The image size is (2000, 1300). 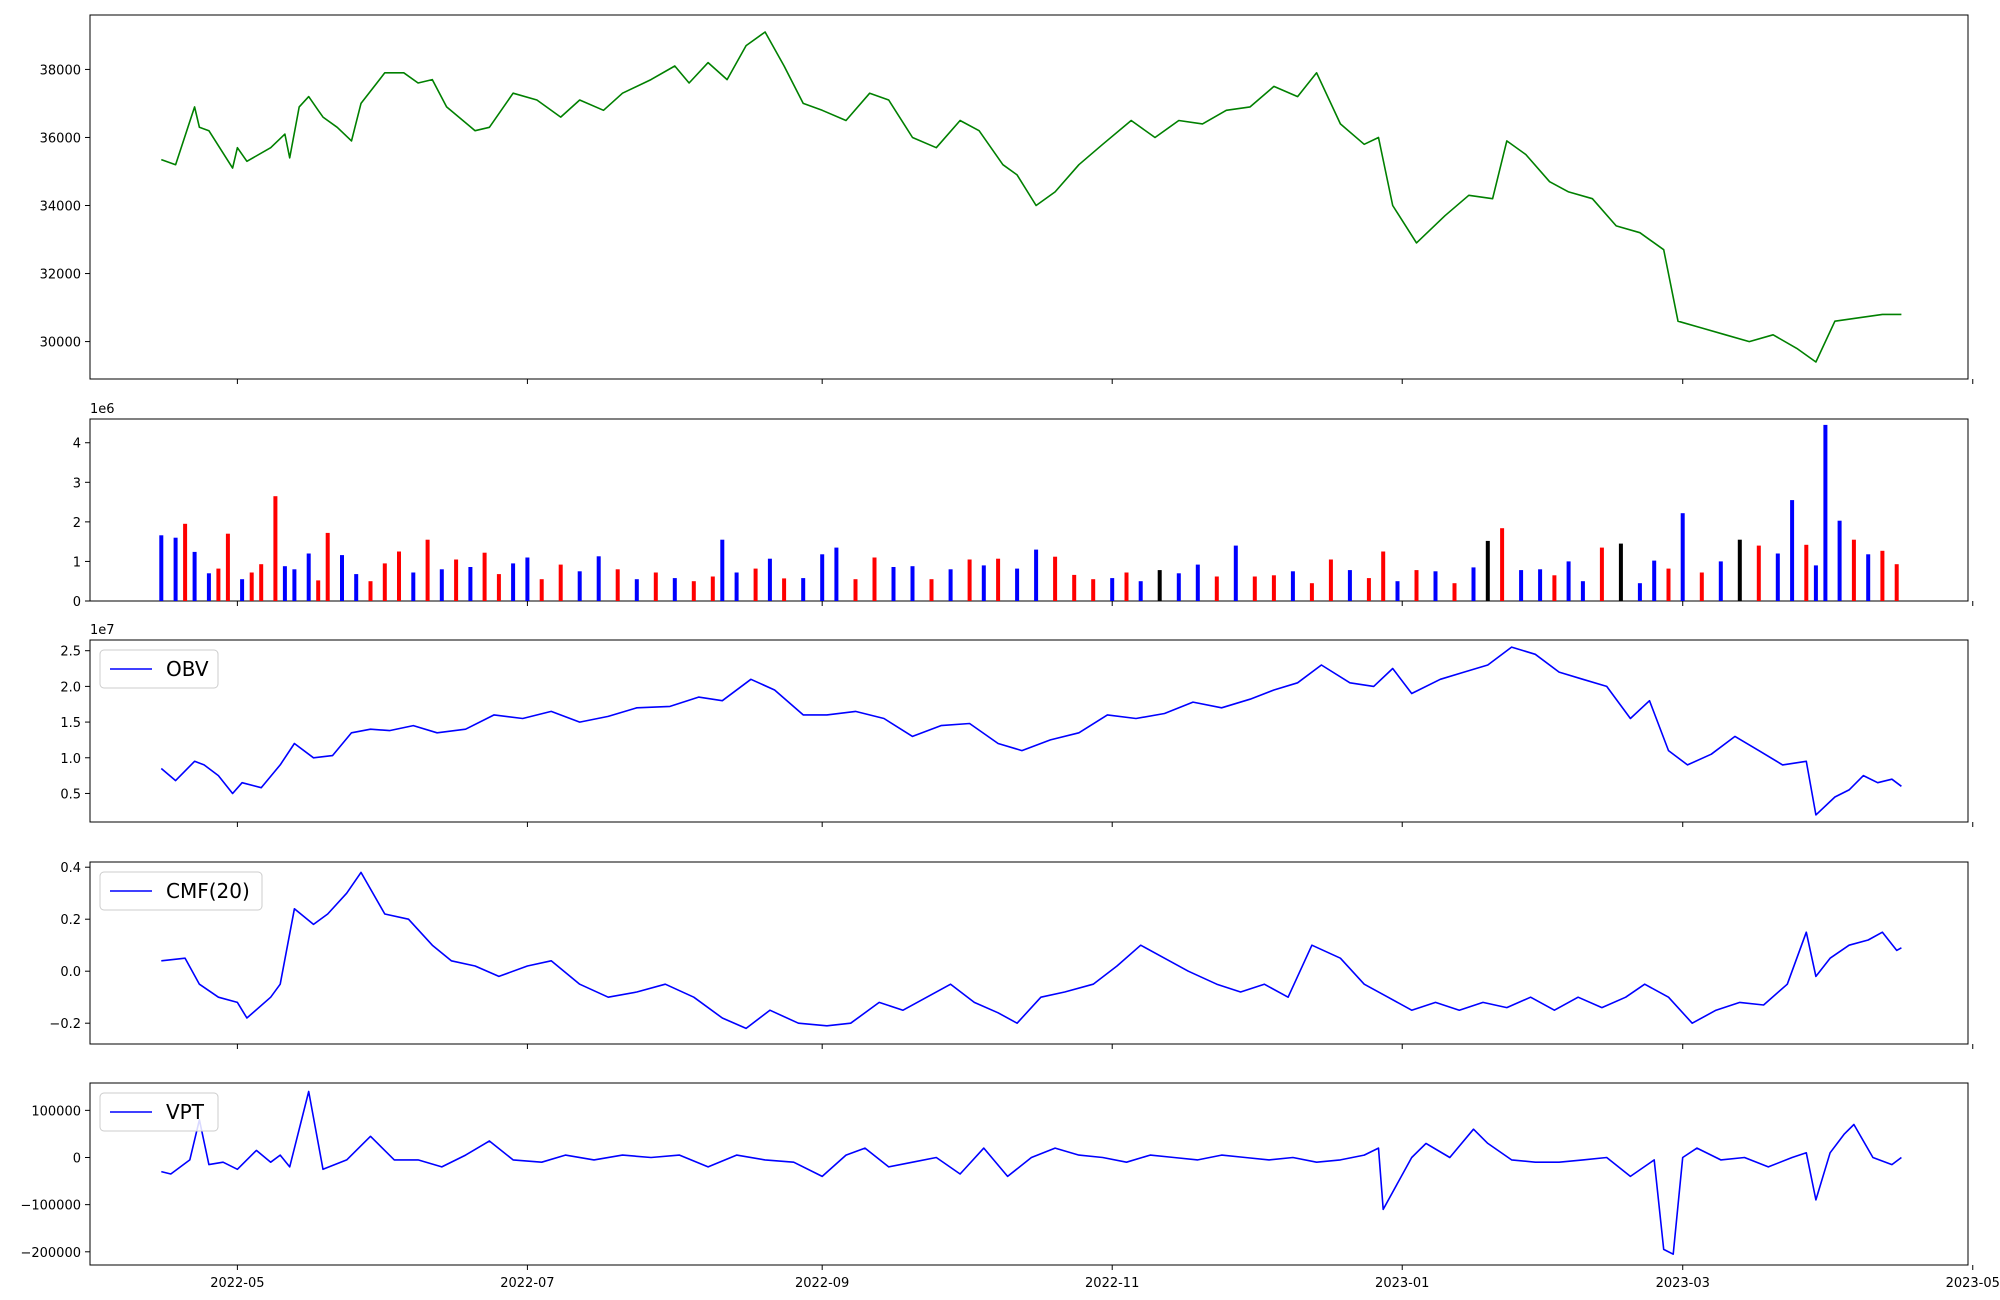 I want to click on obv-series-line, so click(x=1031, y=731).